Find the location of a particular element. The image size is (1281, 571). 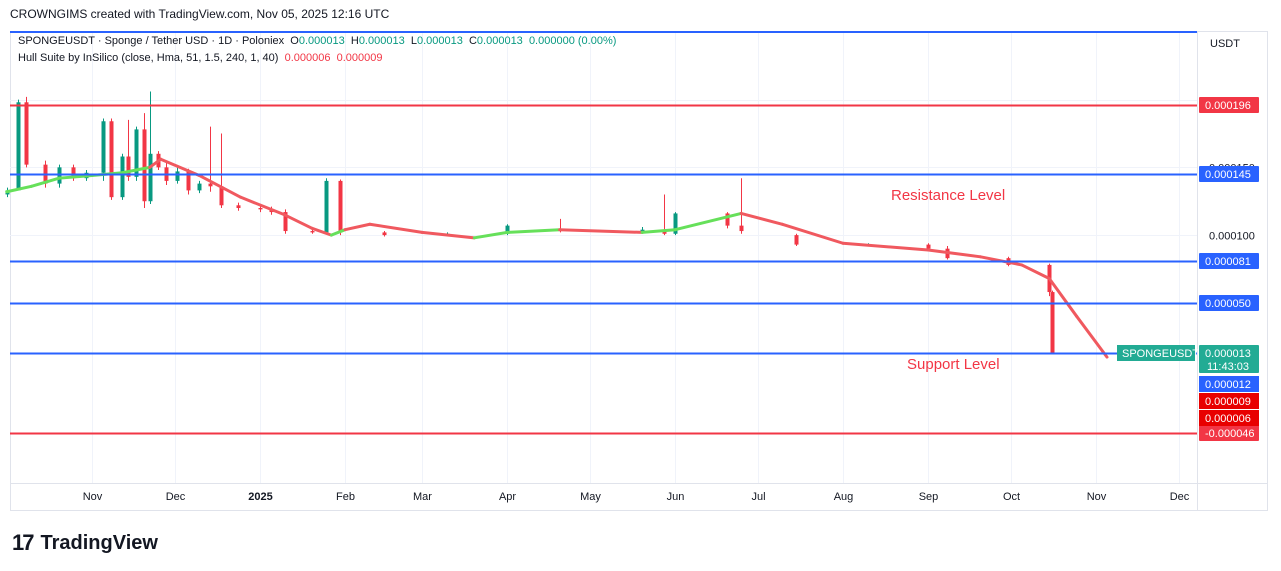

currency-label: USDT is located at coordinates (1225, 44).